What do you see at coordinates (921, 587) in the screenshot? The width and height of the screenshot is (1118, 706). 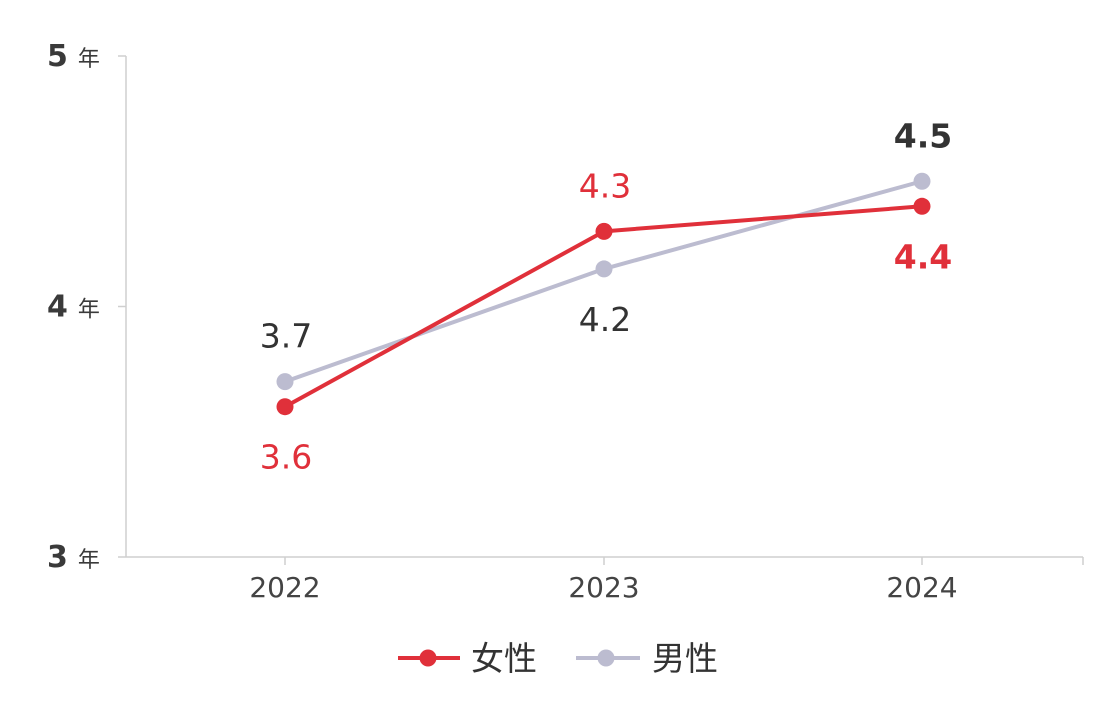 I see `x-tick-label: 2024` at bounding box center [921, 587].